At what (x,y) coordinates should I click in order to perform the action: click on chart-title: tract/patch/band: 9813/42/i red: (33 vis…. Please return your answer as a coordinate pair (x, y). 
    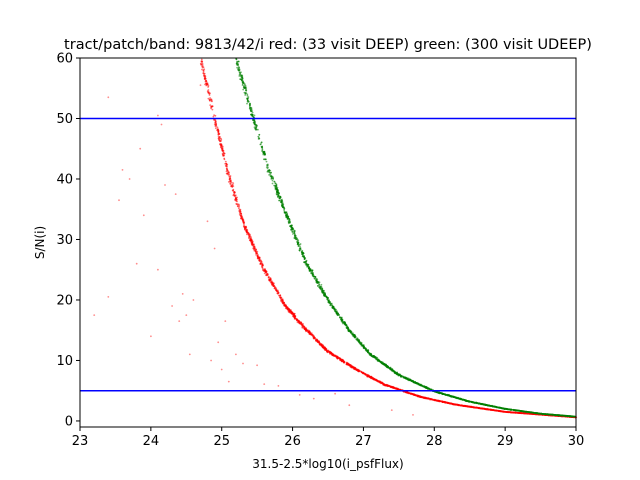
    Looking at the image, I should click on (328, 45).